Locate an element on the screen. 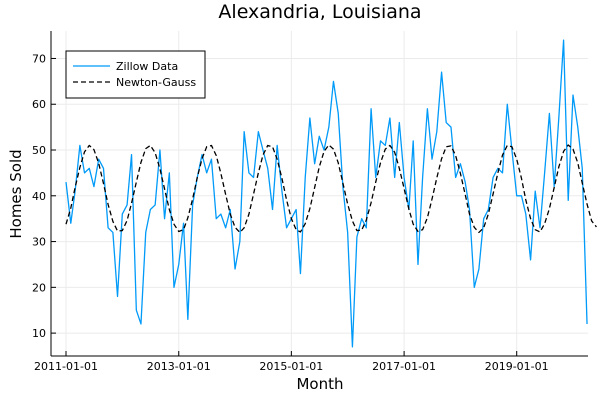 Image resolution: width=600 pixels, height=400 pixels. y-tick-label: 70 is located at coordinates (39, 58).